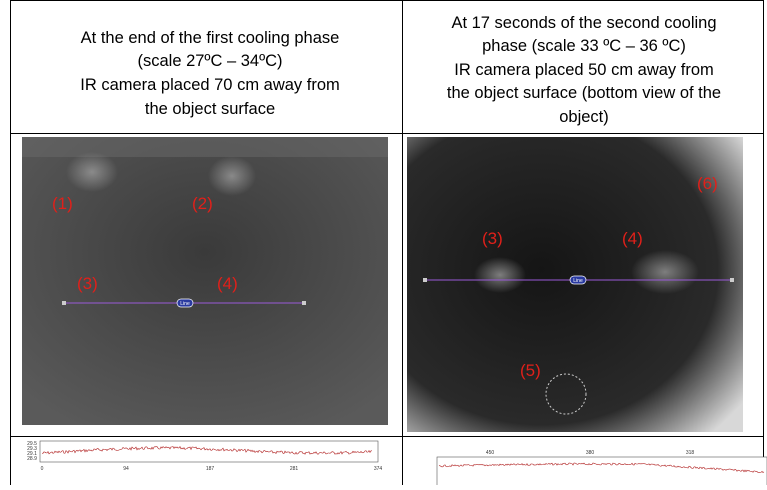 The width and height of the screenshot is (767, 490). I want to click on profile-plot-left: 0 94 187 281 374 29.529.329.128.9, so click(205, 456).